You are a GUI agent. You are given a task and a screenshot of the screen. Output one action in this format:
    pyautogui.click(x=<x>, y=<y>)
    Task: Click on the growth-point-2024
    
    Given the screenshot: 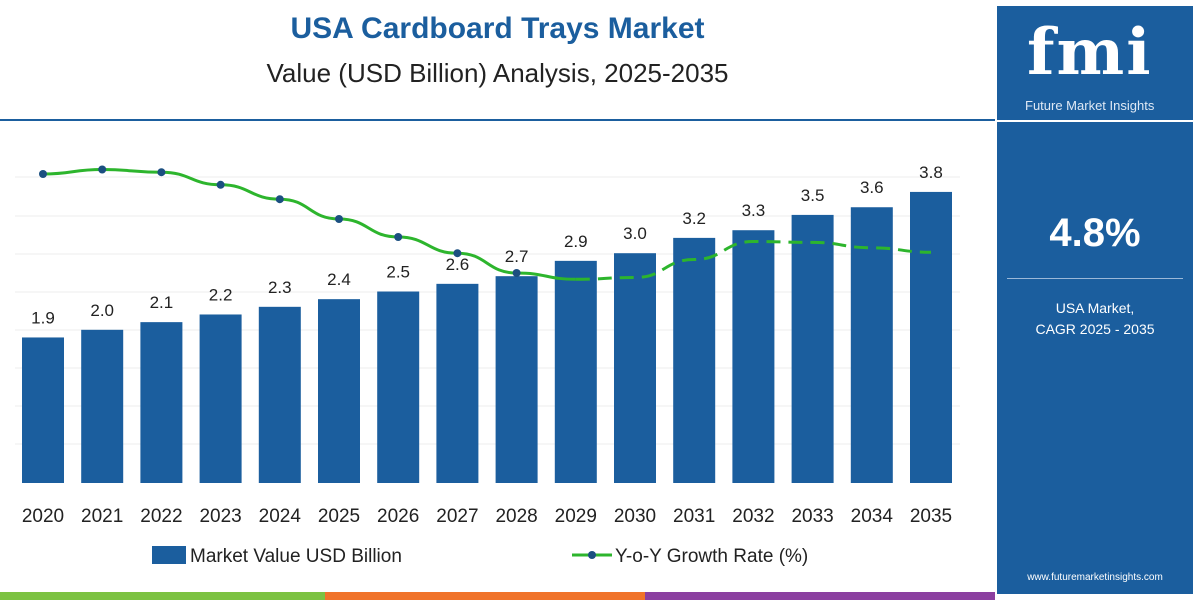 What is the action you would take?
    pyautogui.click(x=279, y=199)
    